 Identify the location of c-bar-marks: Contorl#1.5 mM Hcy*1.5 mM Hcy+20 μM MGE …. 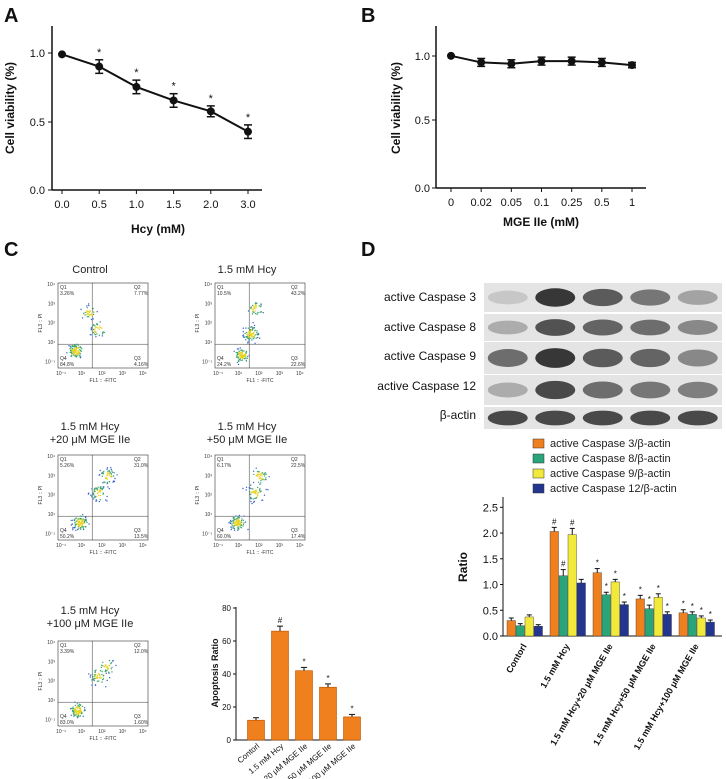
(293, 697).